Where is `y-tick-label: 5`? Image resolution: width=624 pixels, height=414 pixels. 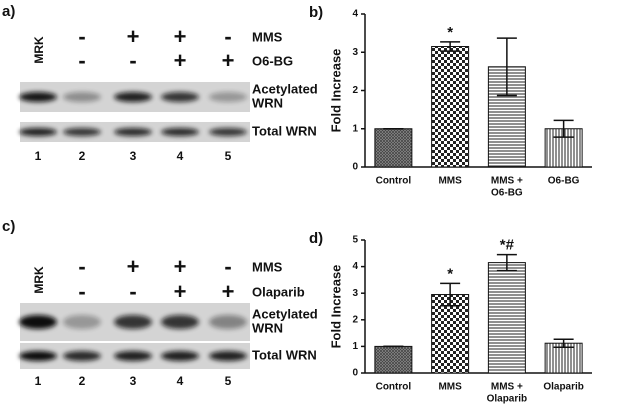
y-tick-label: 5 is located at coordinates (355, 240).